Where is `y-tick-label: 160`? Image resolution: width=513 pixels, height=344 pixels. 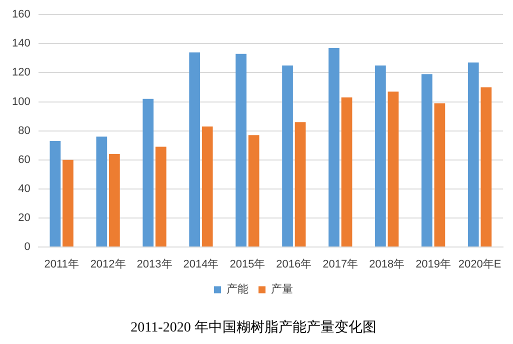 y-tick-label: 160 is located at coordinates (21, 14).